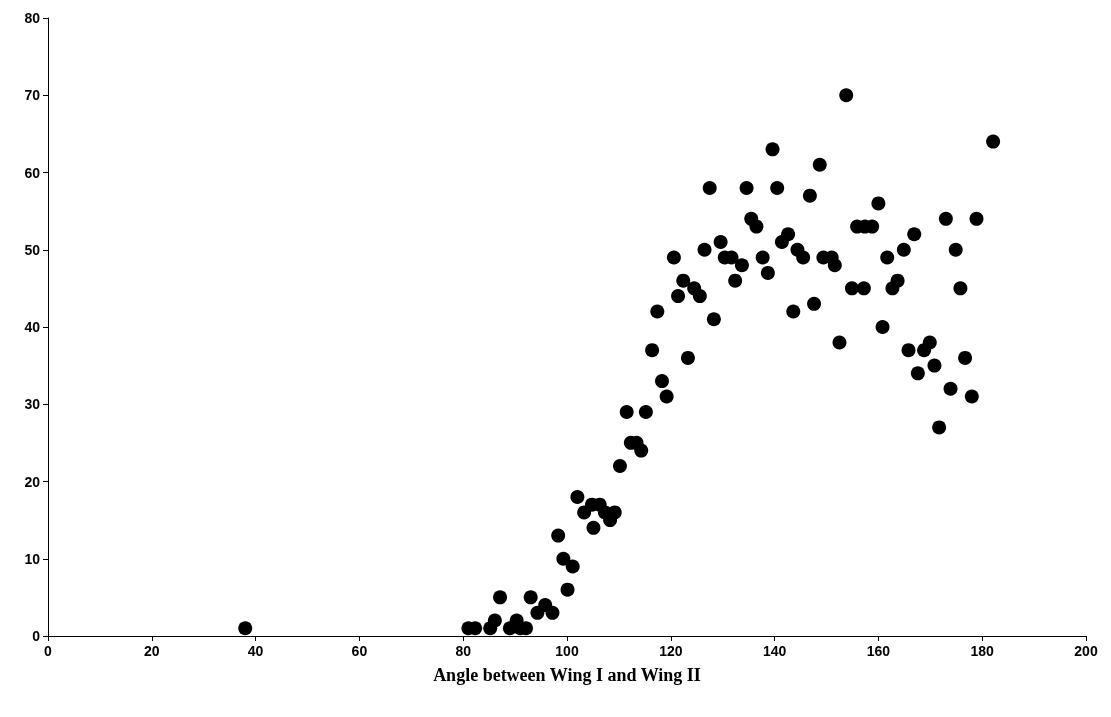 This screenshot has width=1111, height=717. I want to click on x-tick-label: 180, so click(982, 651).